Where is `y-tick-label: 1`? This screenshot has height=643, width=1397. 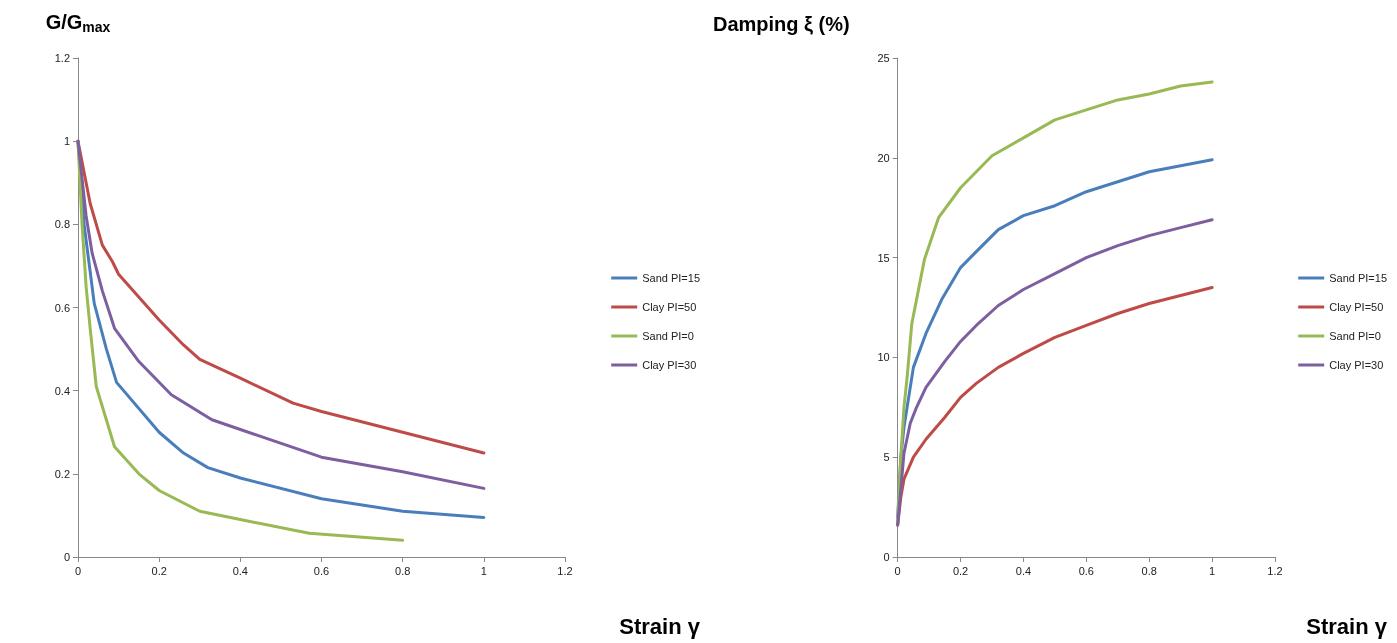
y-tick-label: 1 is located at coordinates (66, 141).